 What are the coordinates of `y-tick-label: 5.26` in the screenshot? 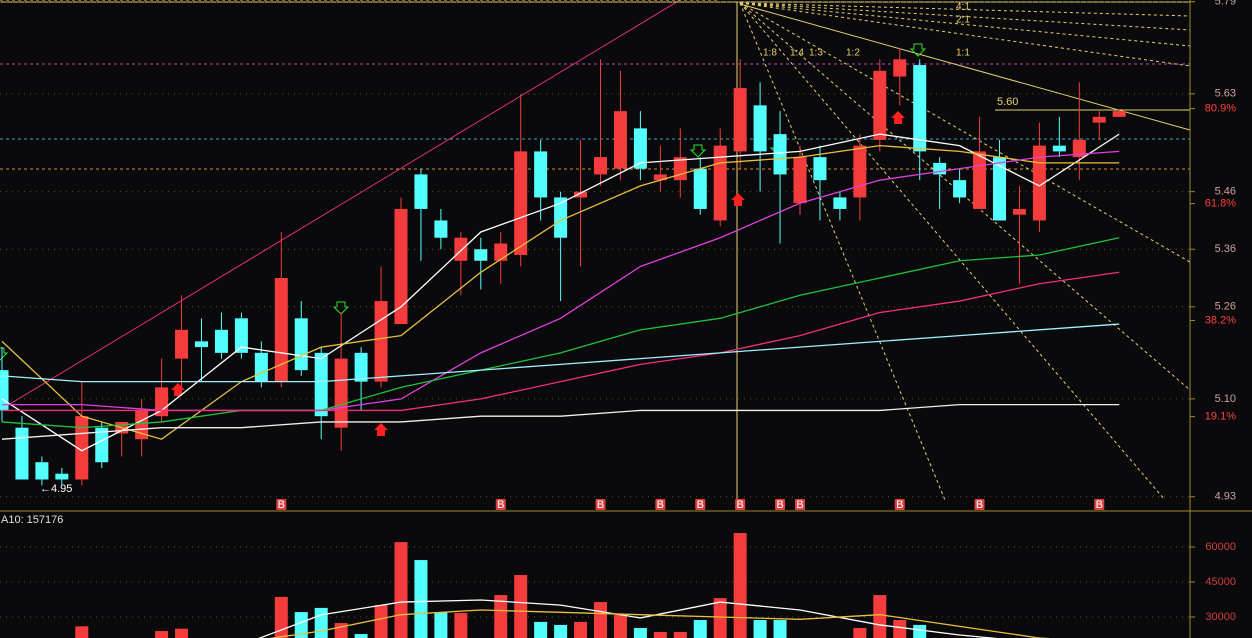 It's located at (1225, 307).